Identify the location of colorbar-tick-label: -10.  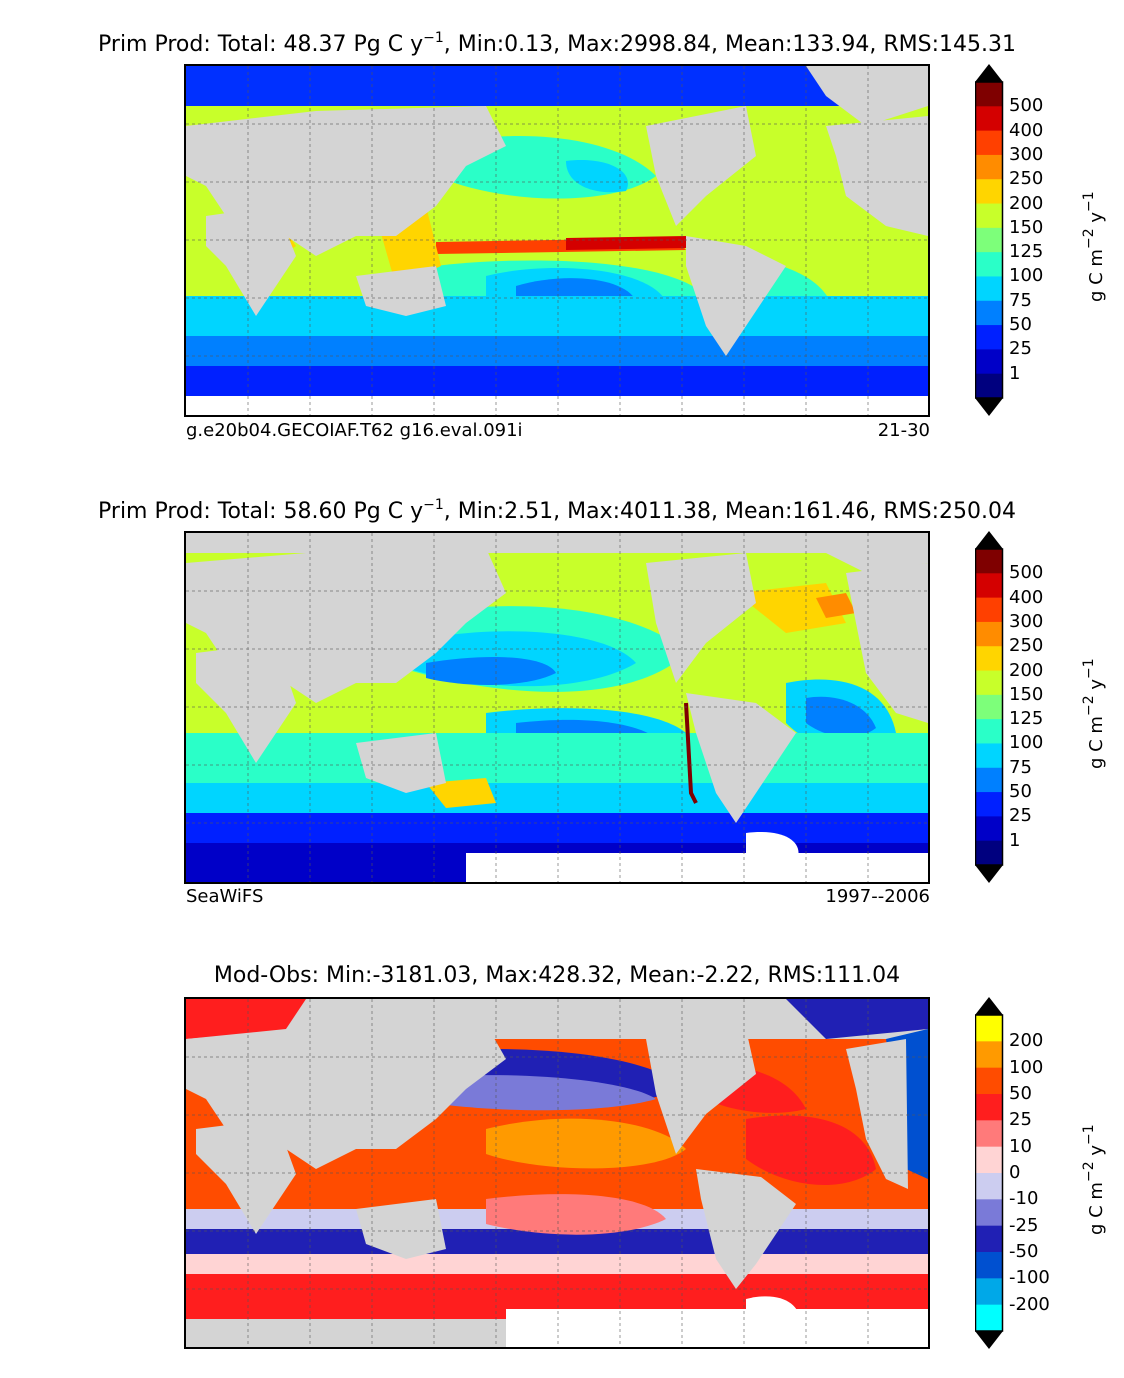
(1024, 1199).